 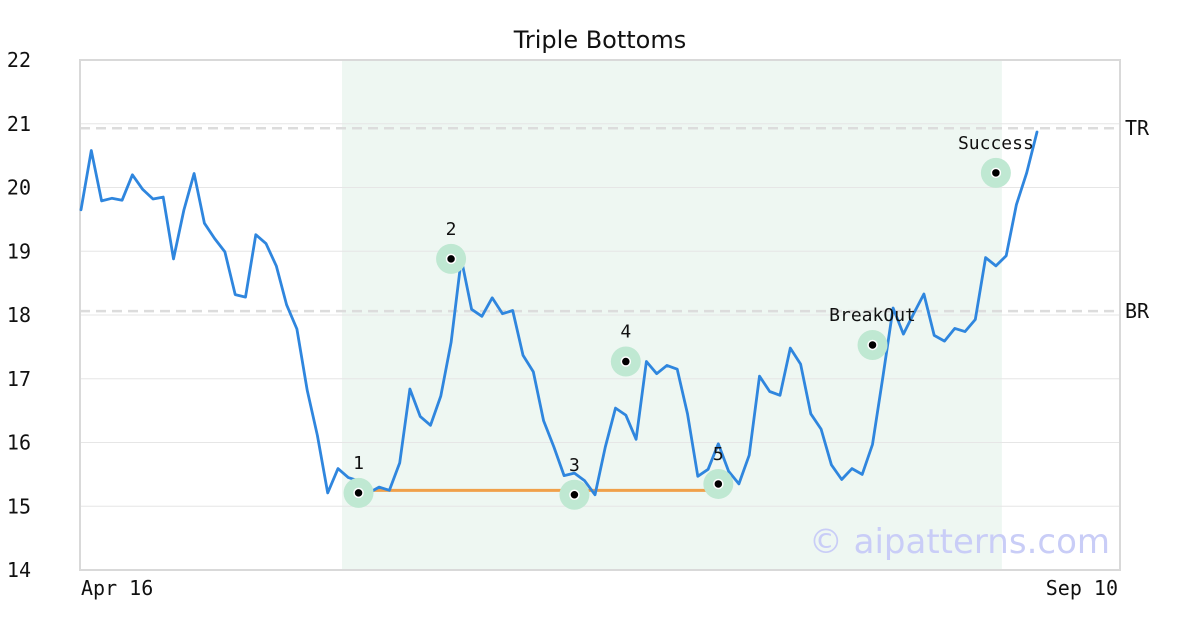 I want to click on y-tick-label: 22, so click(x=19, y=60).